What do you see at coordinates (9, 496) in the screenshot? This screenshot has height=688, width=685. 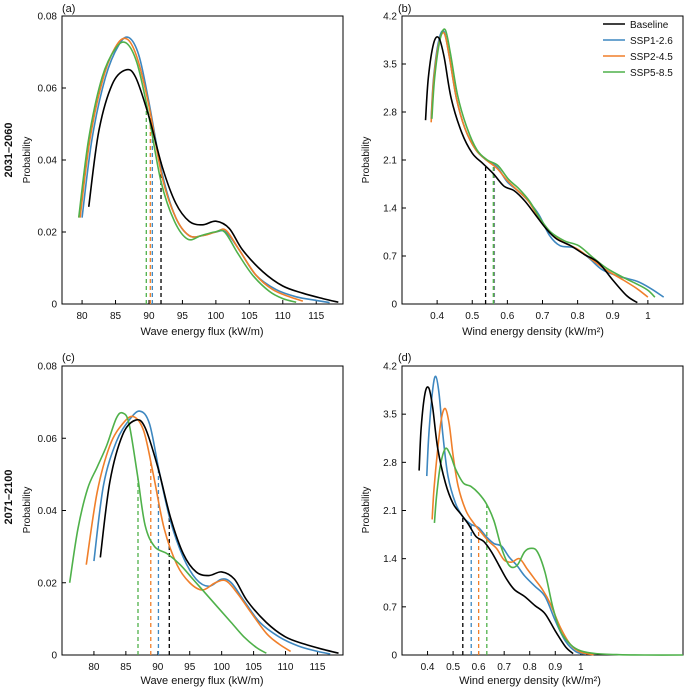 I see `row-label-bottom: 2071–2100` at bounding box center [9, 496].